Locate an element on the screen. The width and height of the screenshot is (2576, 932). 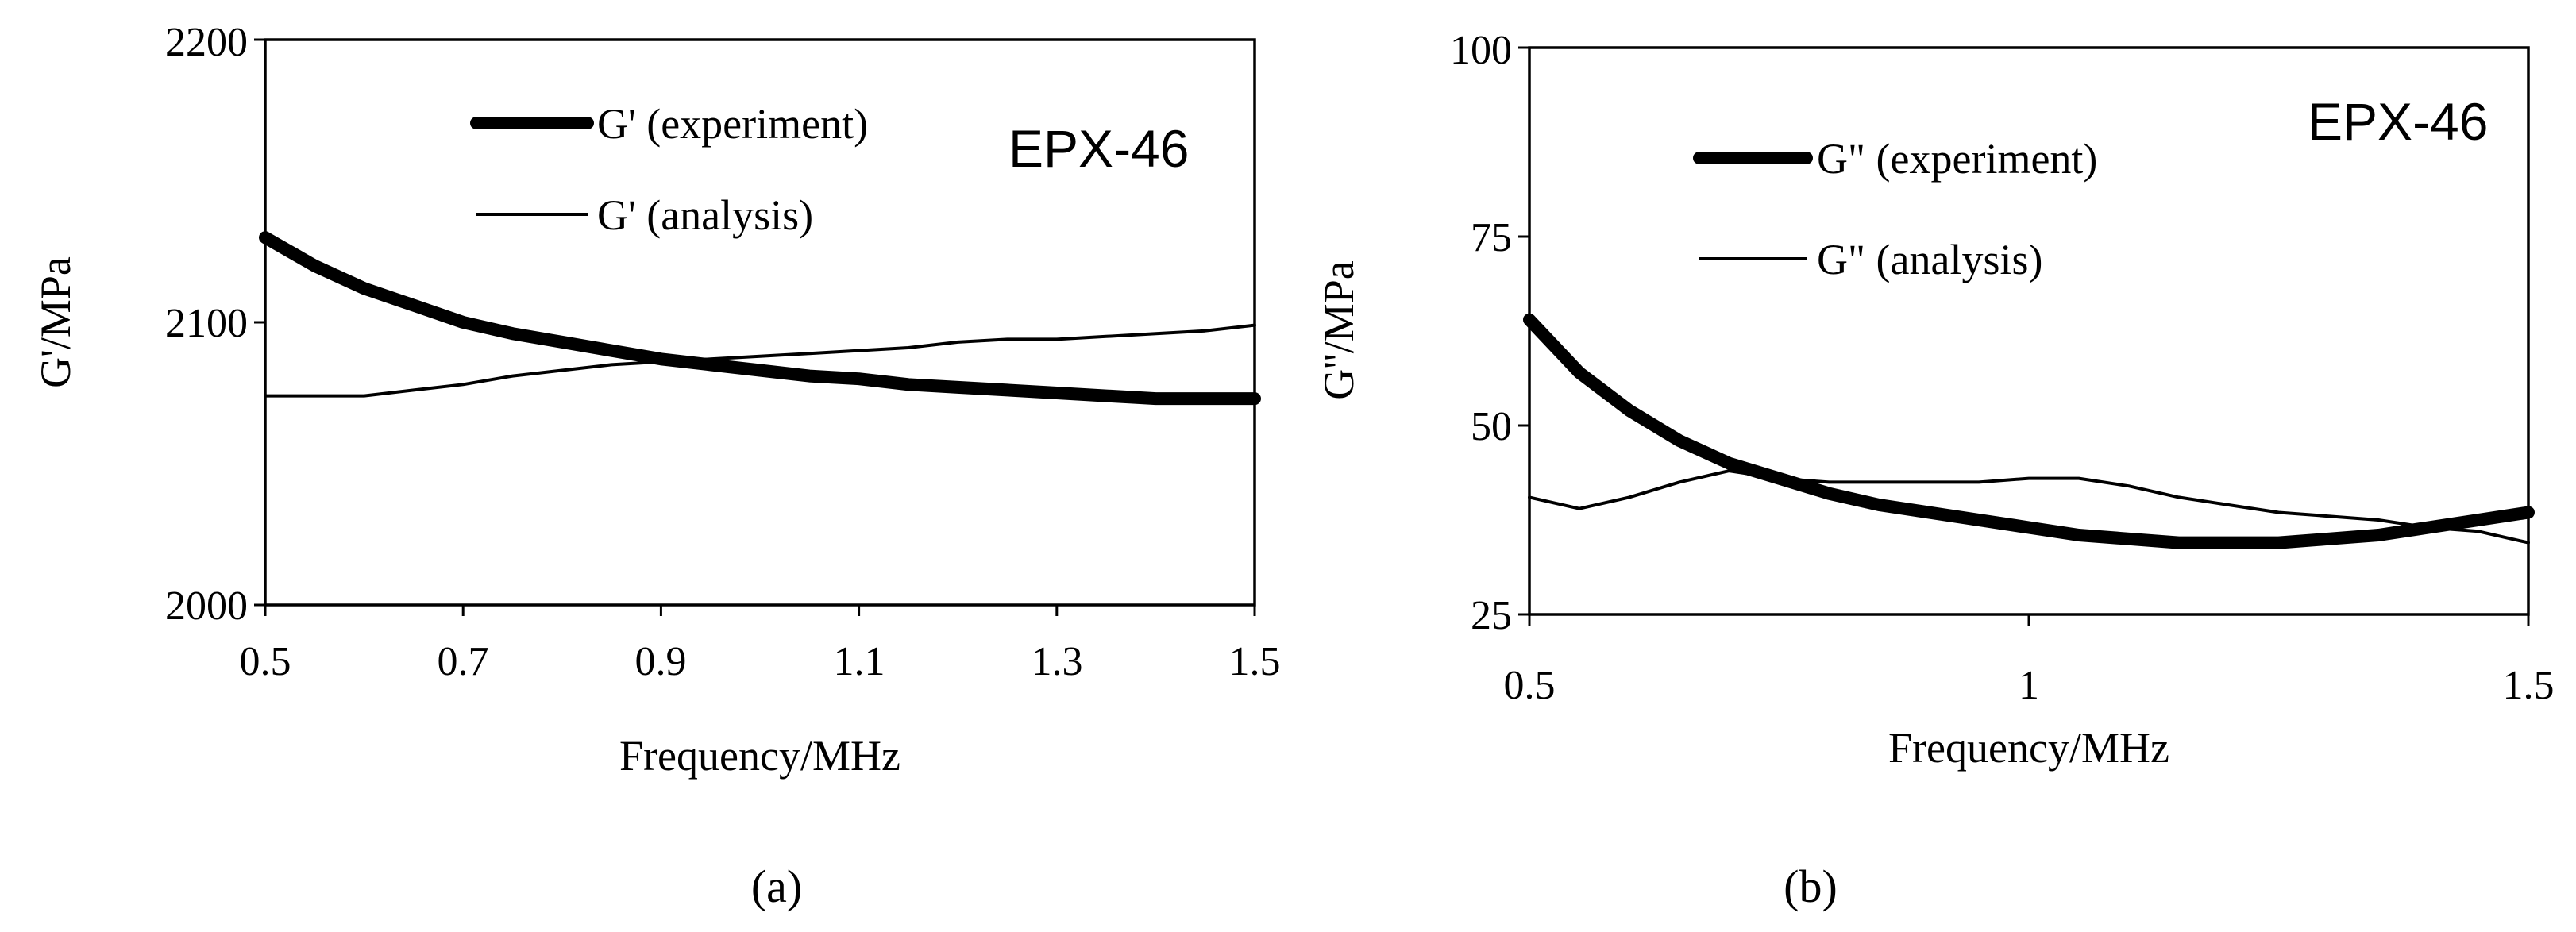
legend-label-experiment: G' (experiment) is located at coordinates (732, 124).